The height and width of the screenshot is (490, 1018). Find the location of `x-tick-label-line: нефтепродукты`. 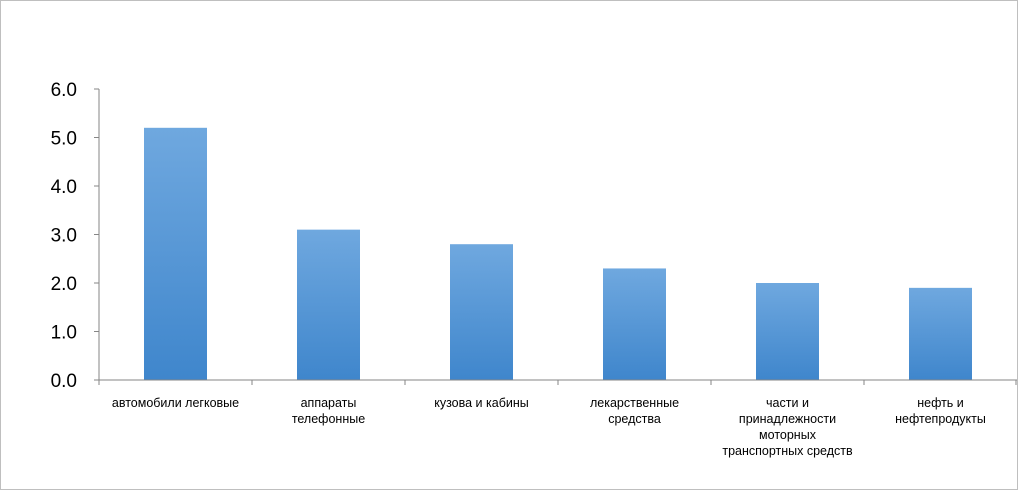

x-tick-label-line: нефтепродукты is located at coordinates (940, 419).